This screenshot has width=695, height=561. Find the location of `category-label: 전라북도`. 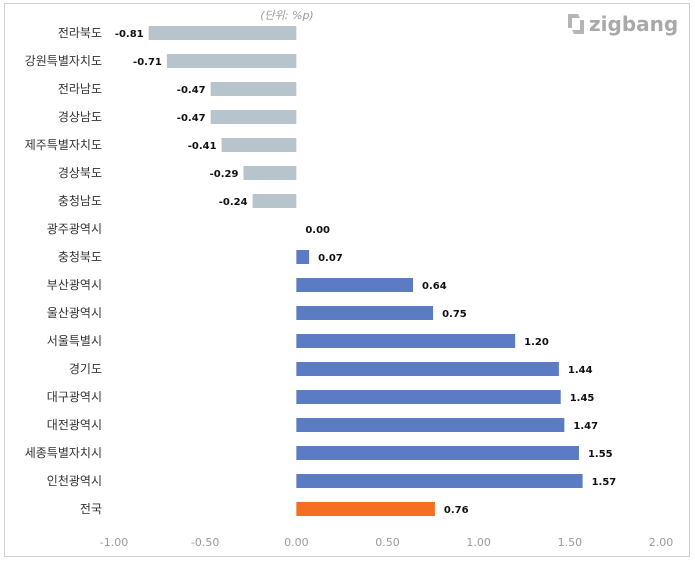

category-label: 전라북도 is located at coordinates (80, 33).